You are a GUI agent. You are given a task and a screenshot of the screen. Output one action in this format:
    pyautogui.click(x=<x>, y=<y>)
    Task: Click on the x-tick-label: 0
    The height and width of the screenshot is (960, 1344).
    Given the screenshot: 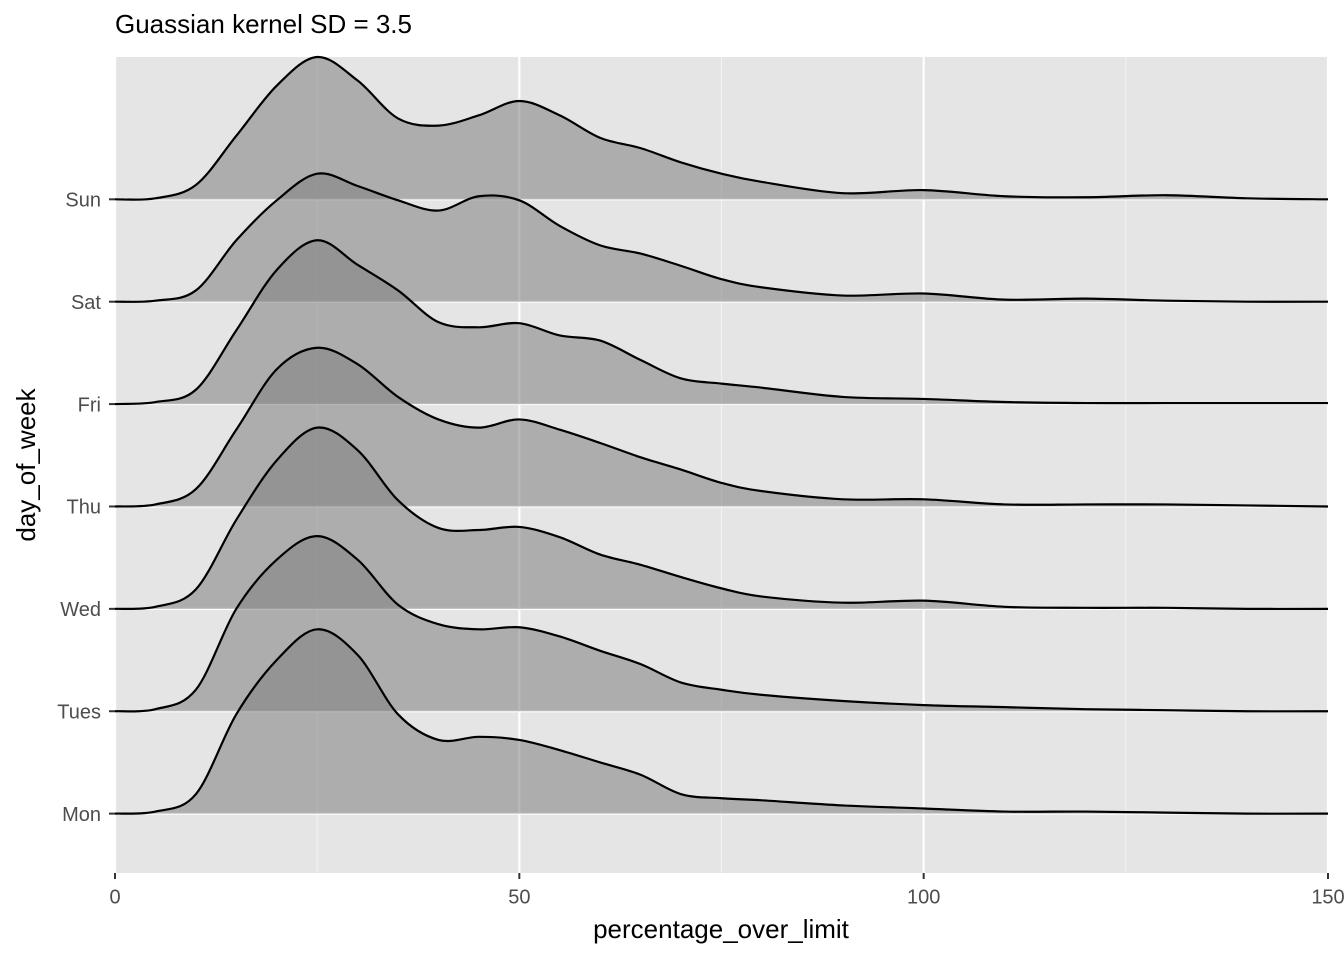 What is the action you would take?
    pyautogui.click(x=114, y=897)
    